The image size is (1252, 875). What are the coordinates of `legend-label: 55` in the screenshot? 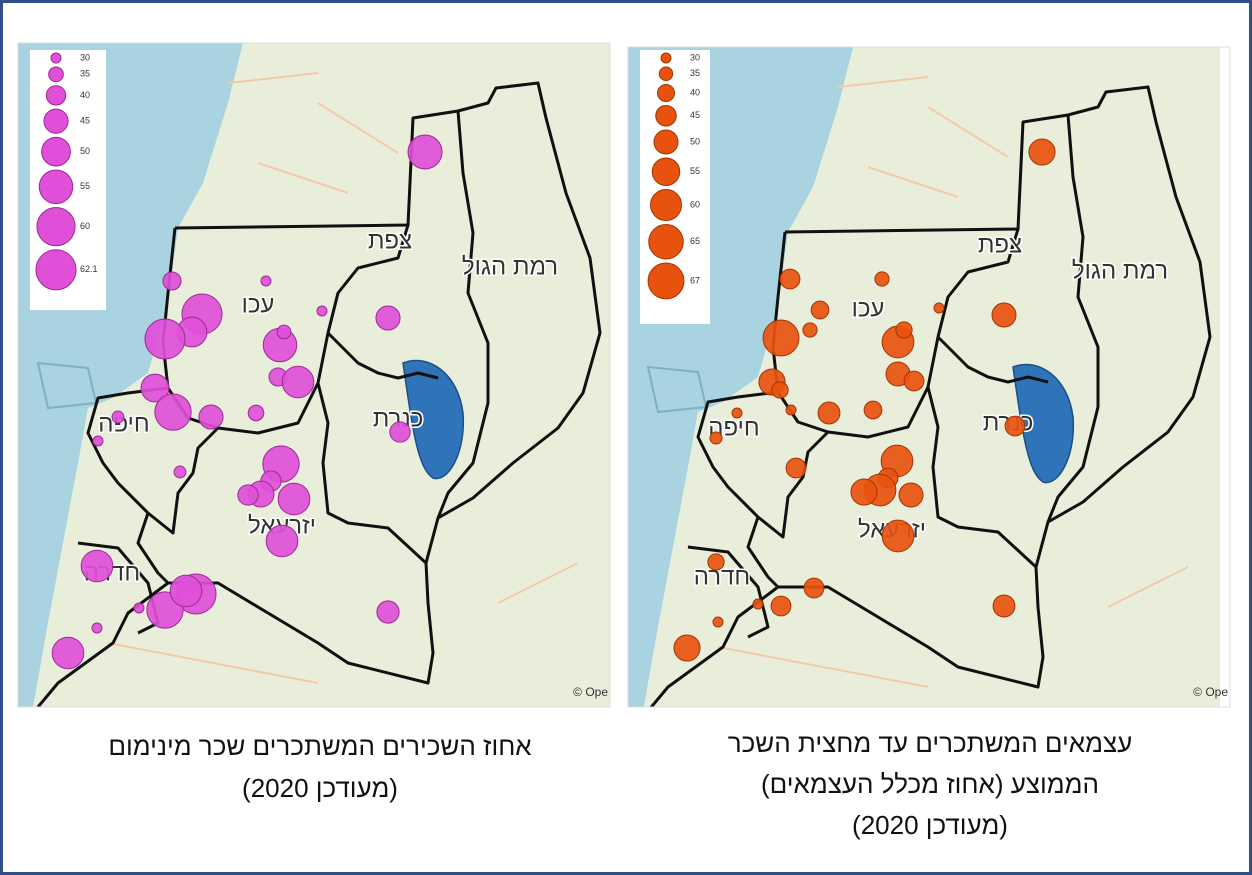 It's located at (695, 171).